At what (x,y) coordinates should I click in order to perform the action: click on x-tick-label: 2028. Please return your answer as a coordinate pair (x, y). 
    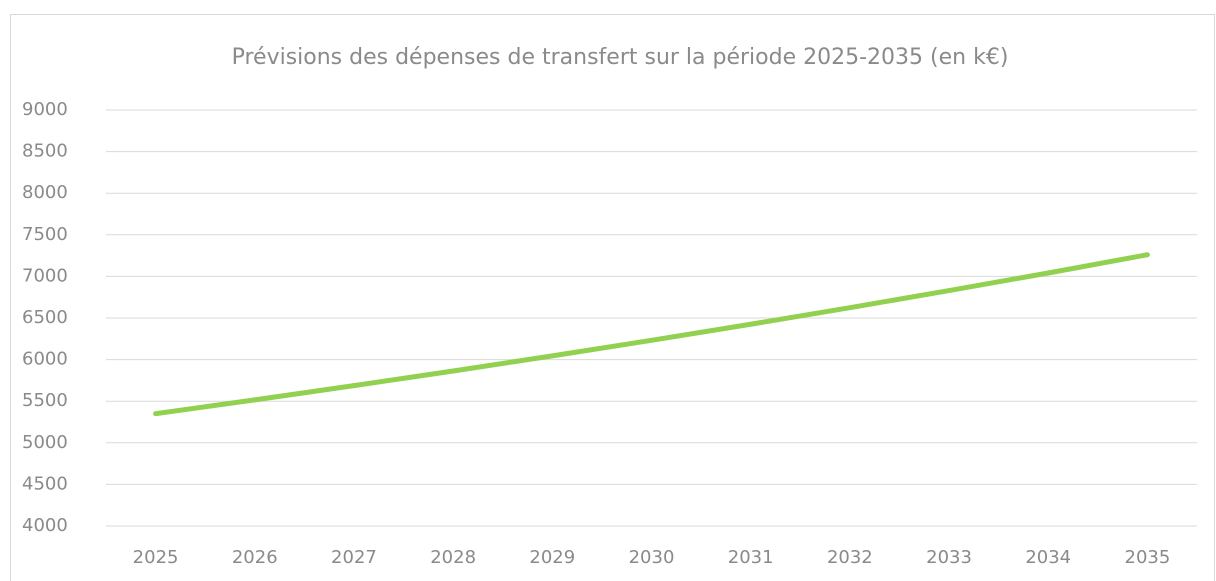
    Looking at the image, I should click on (453, 557).